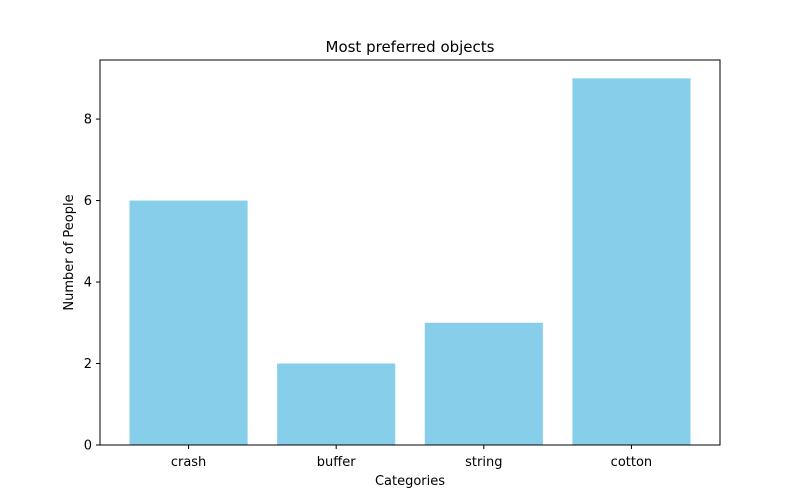  I want to click on y-tick-label-2: 2, so click(88, 364).